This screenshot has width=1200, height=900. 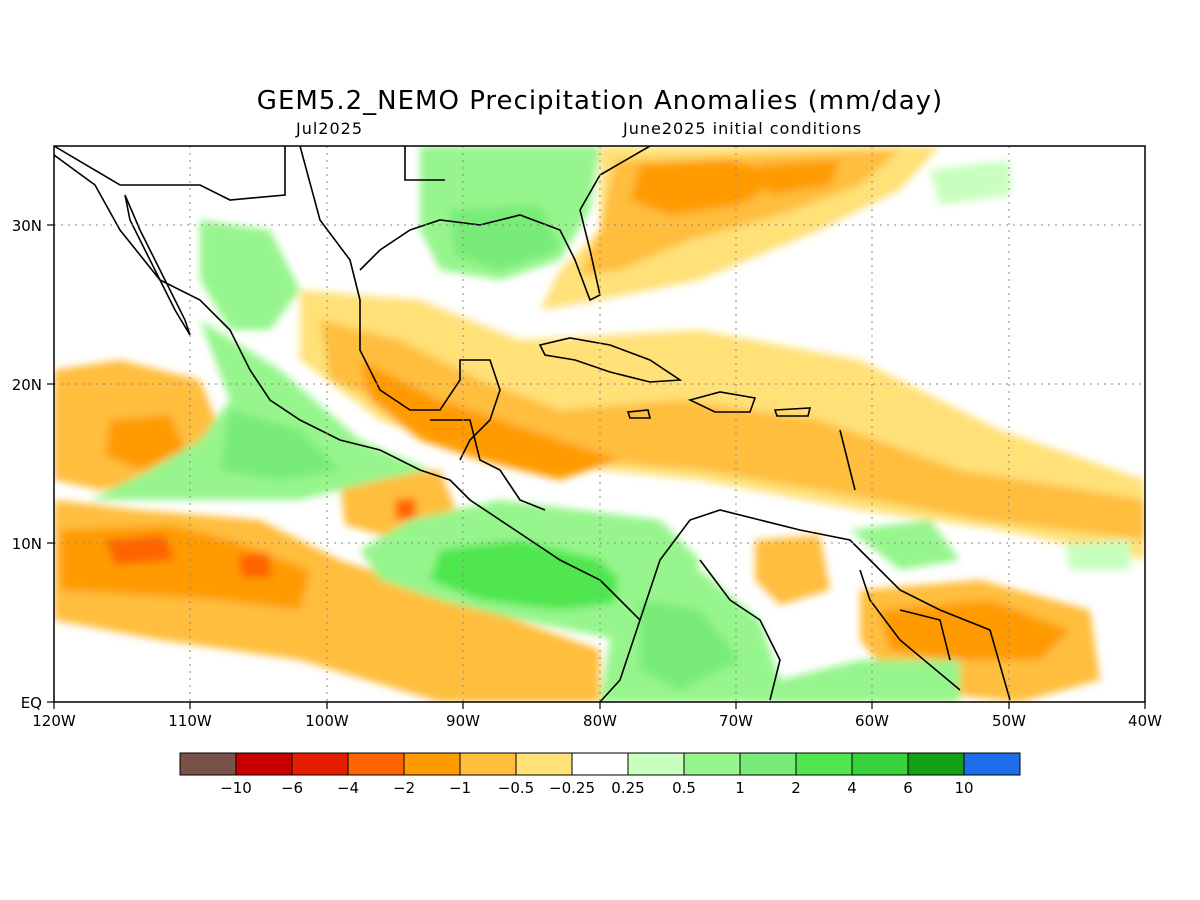 What do you see at coordinates (740, 788) in the screenshot?
I see `colorbar-label: 1` at bounding box center [740, 788].